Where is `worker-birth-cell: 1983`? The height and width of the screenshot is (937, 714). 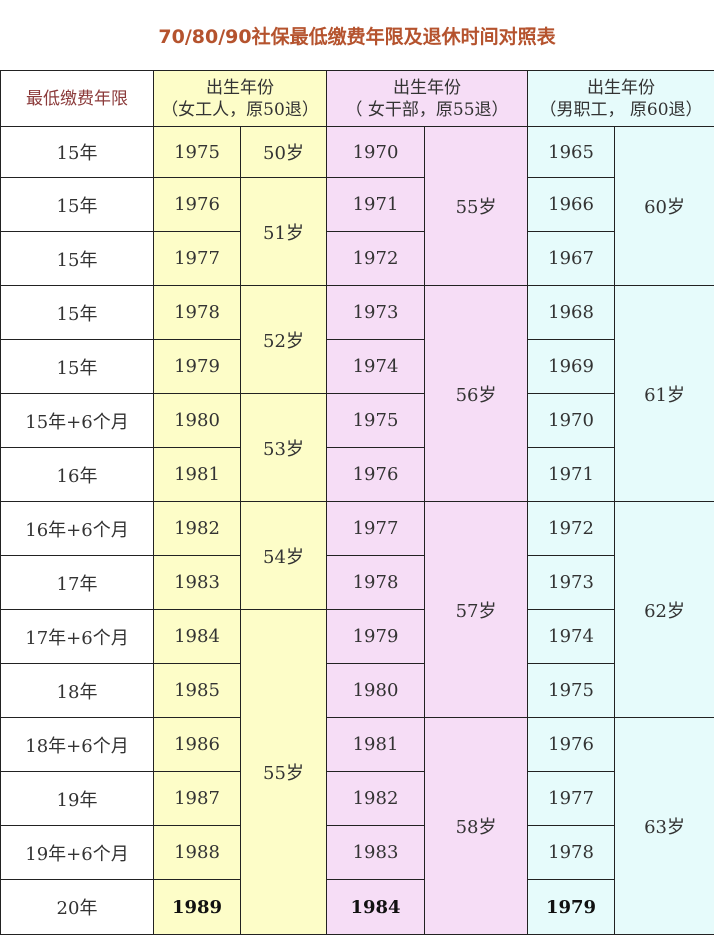 worker-birth-cell: 1983 is located at coordinates (197, 582).